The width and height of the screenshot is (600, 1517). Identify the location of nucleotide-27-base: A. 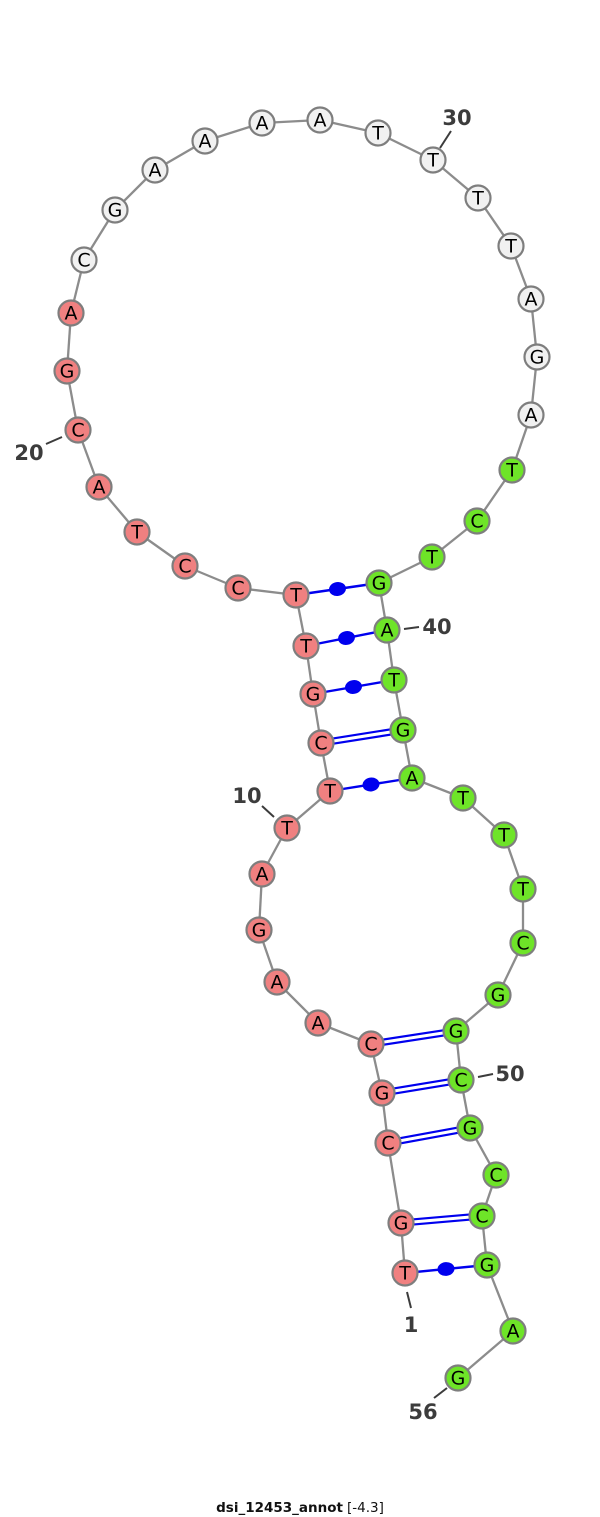
(262, 124).